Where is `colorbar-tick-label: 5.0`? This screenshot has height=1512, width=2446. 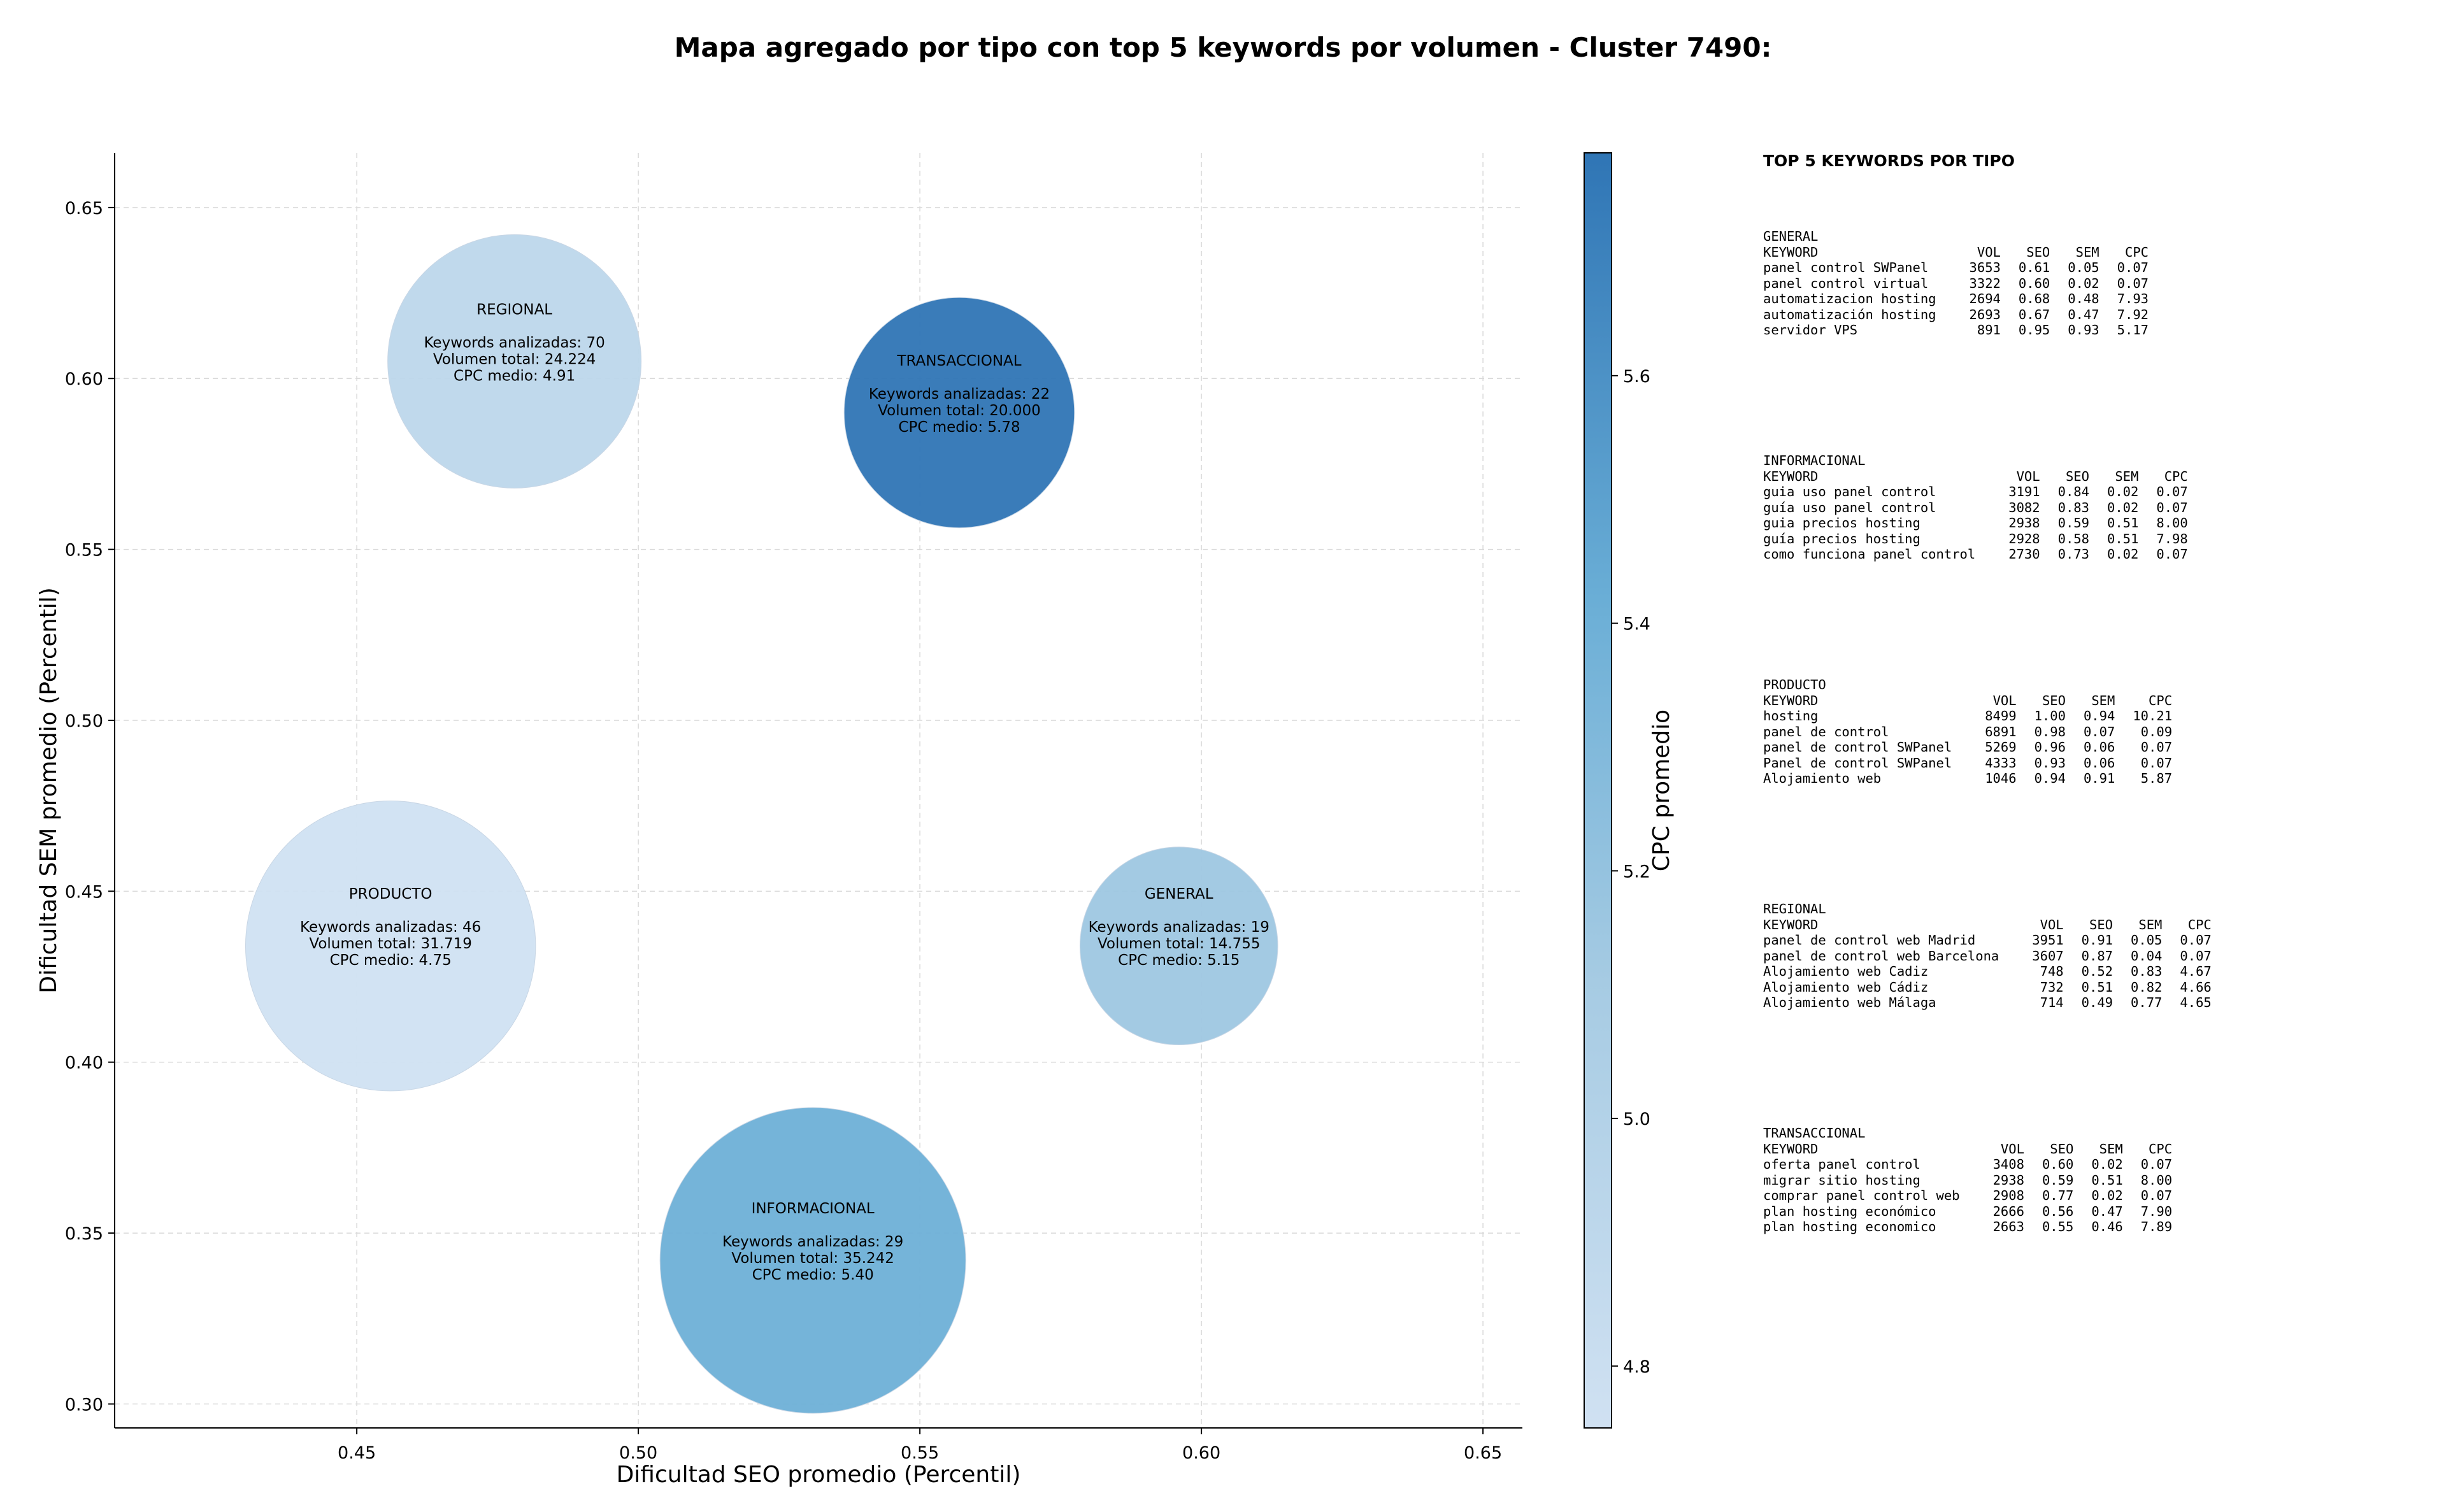
colorbar-tick-label: 5.0 is located at coordinates (1637, 1119).